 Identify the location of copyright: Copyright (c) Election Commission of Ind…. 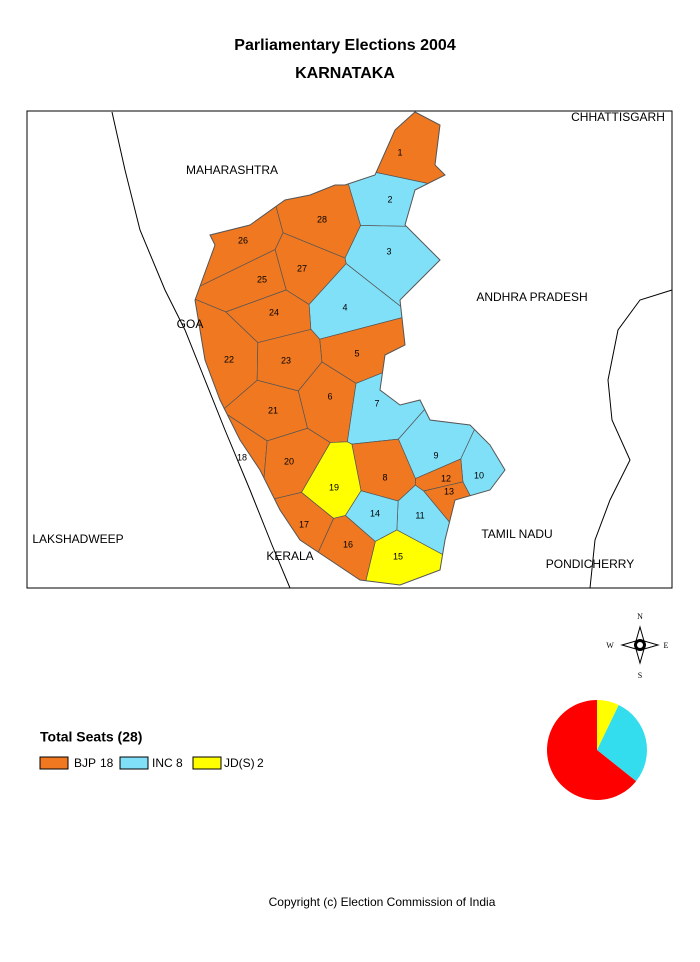
(382, 902).